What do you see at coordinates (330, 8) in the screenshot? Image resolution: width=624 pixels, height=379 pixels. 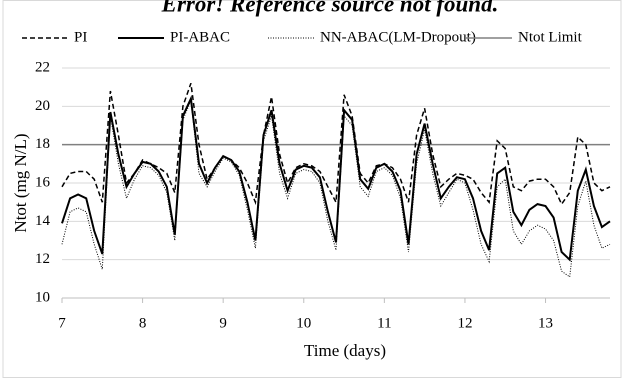 I see `chart-title: Error! Reference source not found.` at bounding box center [330, 8].